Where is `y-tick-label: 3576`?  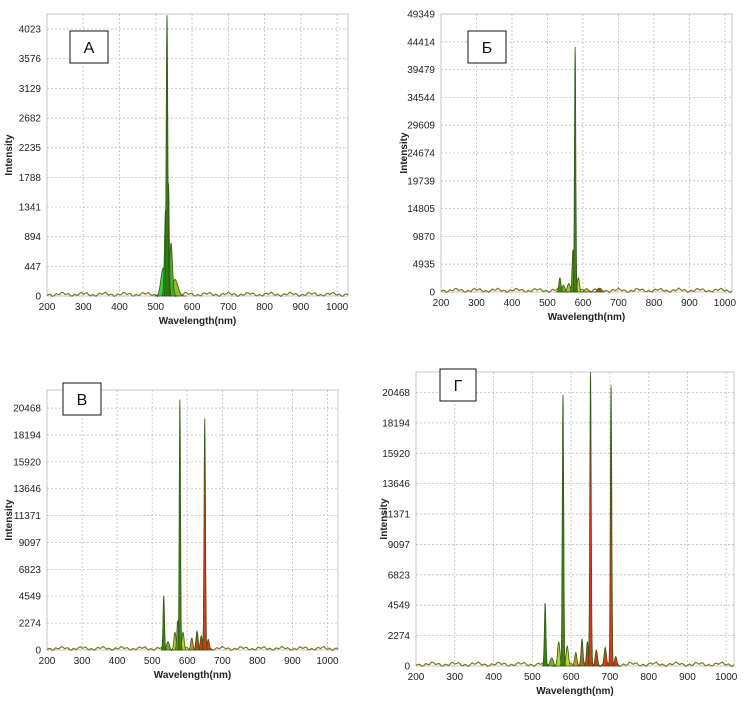 y-tick-label: 3576 is located at coordinates (30, 59).